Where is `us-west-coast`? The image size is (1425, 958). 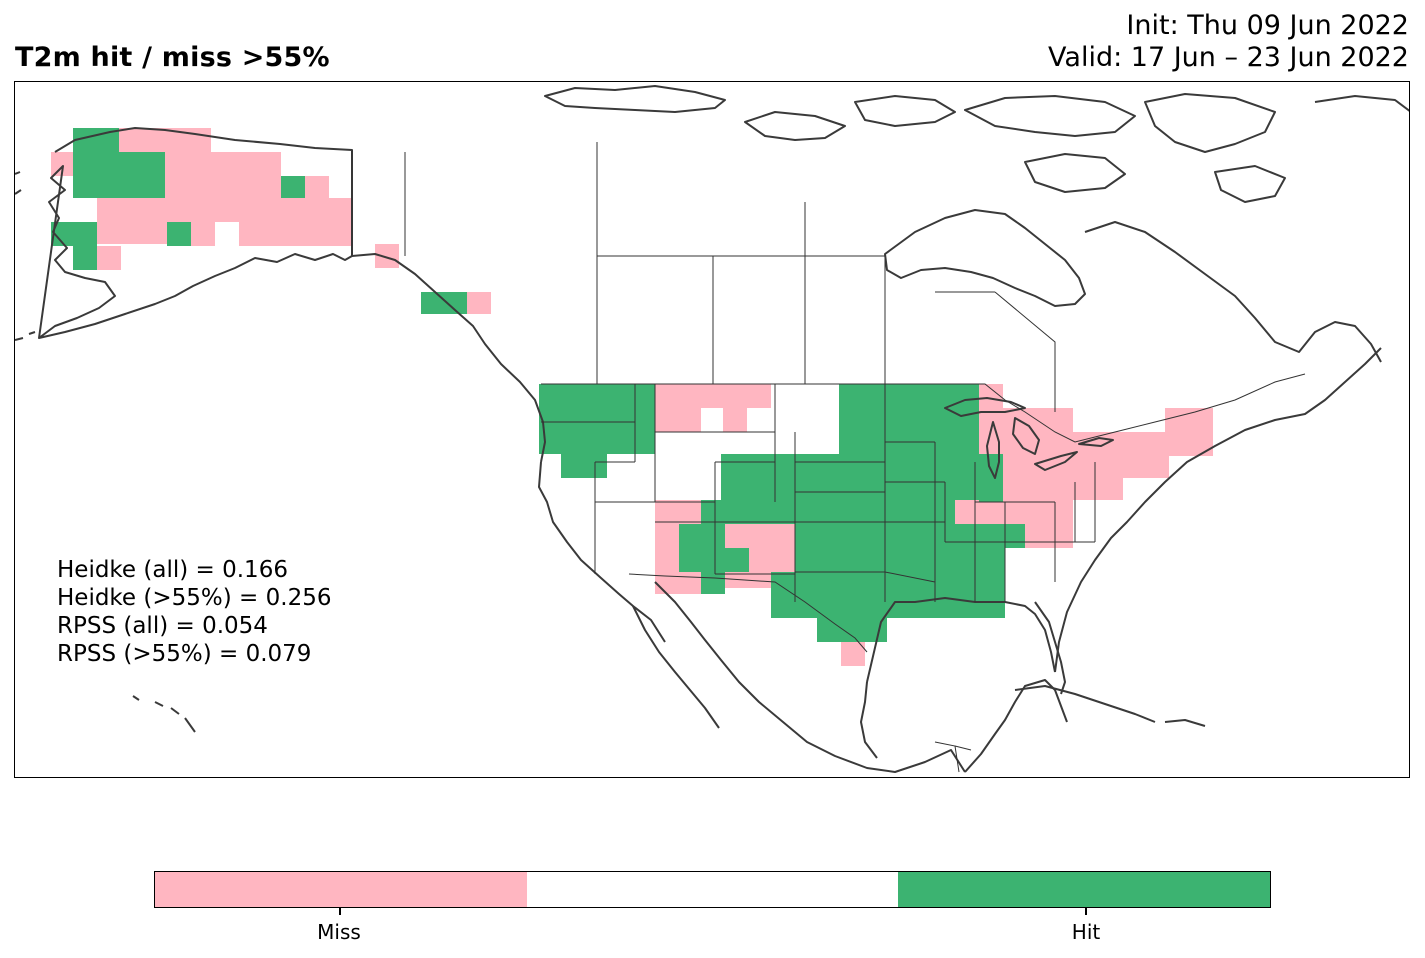
us-west-coast is located at coordinates (602, 552).